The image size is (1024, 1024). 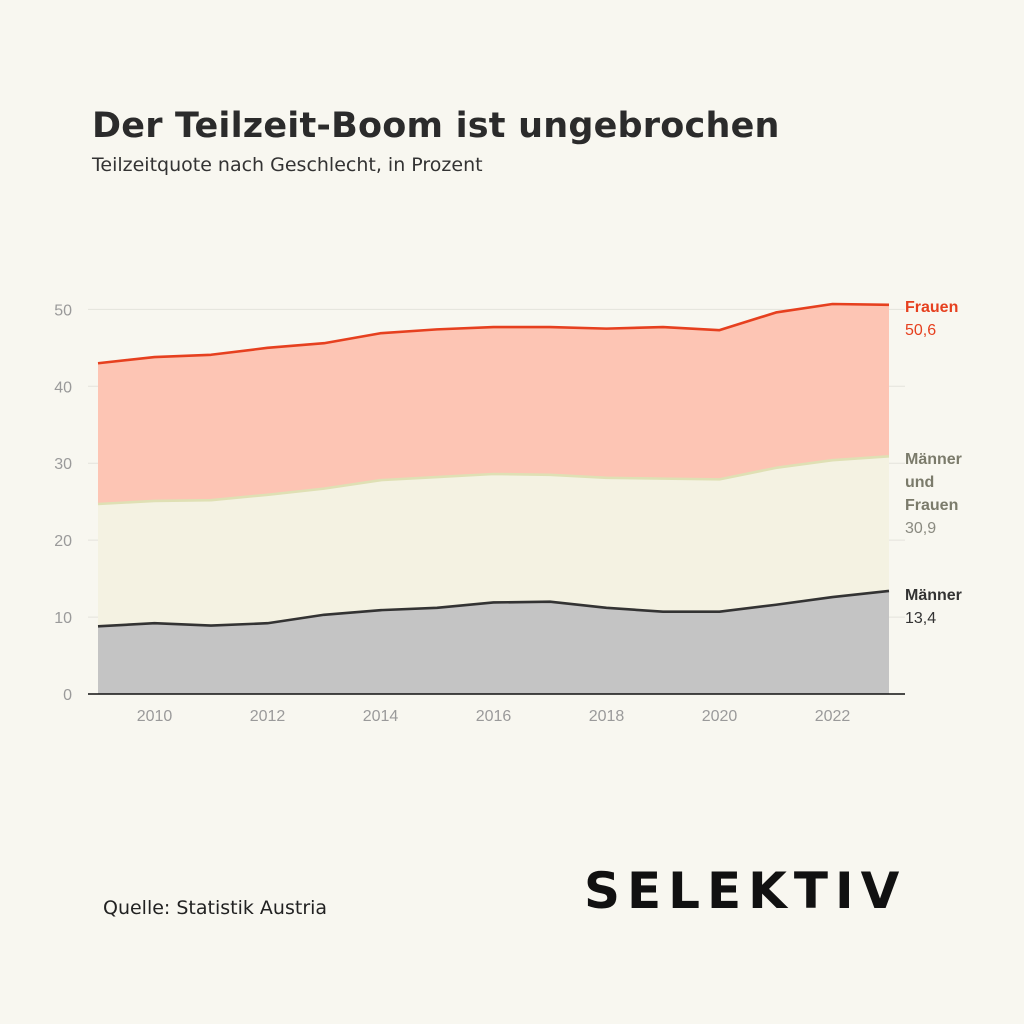 I want to click on y-tick-label: 0, so click(x=67, y=695).